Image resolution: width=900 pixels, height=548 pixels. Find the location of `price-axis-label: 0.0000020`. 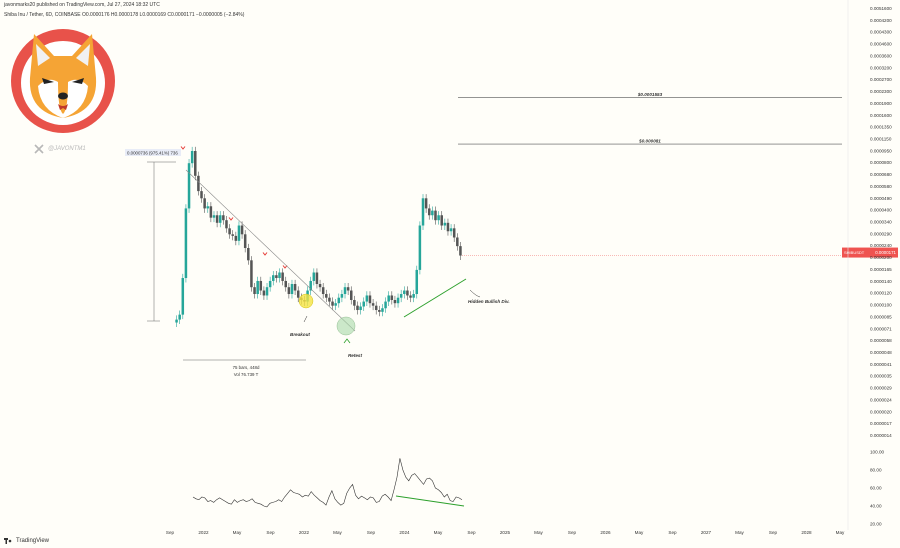

price-axis-label: 0.0000020 is located at coordinates (881, 411).